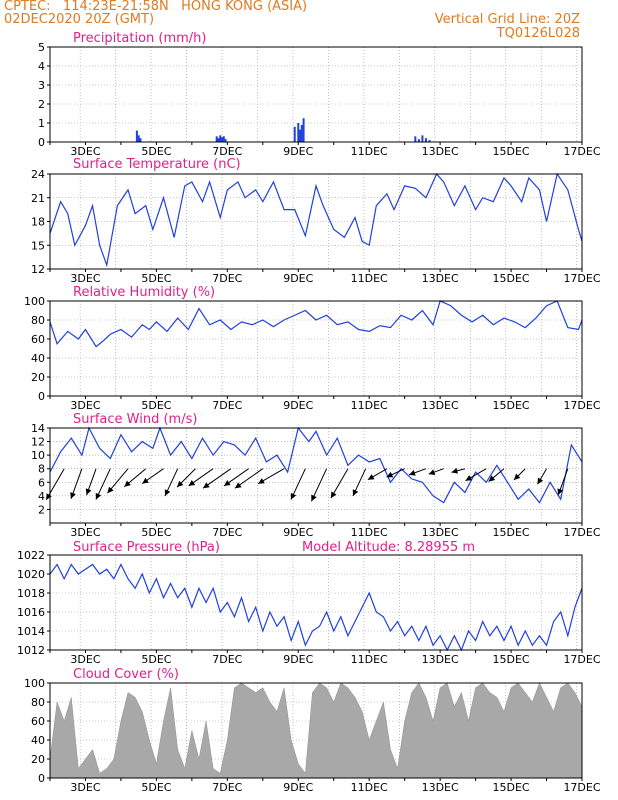 This screenshot has height=800, width=618. I want to click on series-line-wind, so click(316, 465).